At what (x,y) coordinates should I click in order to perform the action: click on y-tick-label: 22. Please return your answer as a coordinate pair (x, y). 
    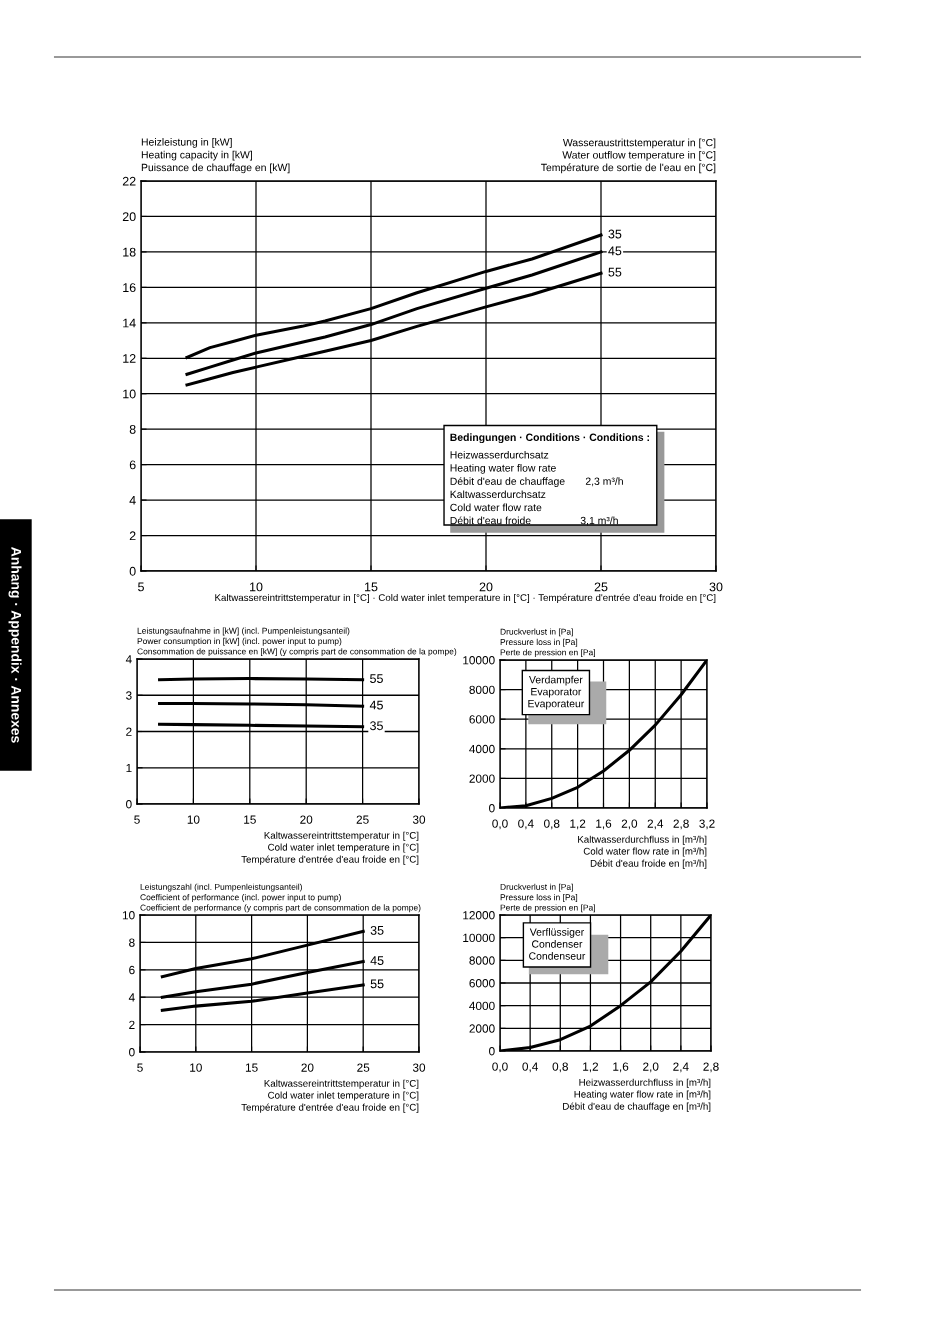
    Looking at the image, I should click on (129, 181).